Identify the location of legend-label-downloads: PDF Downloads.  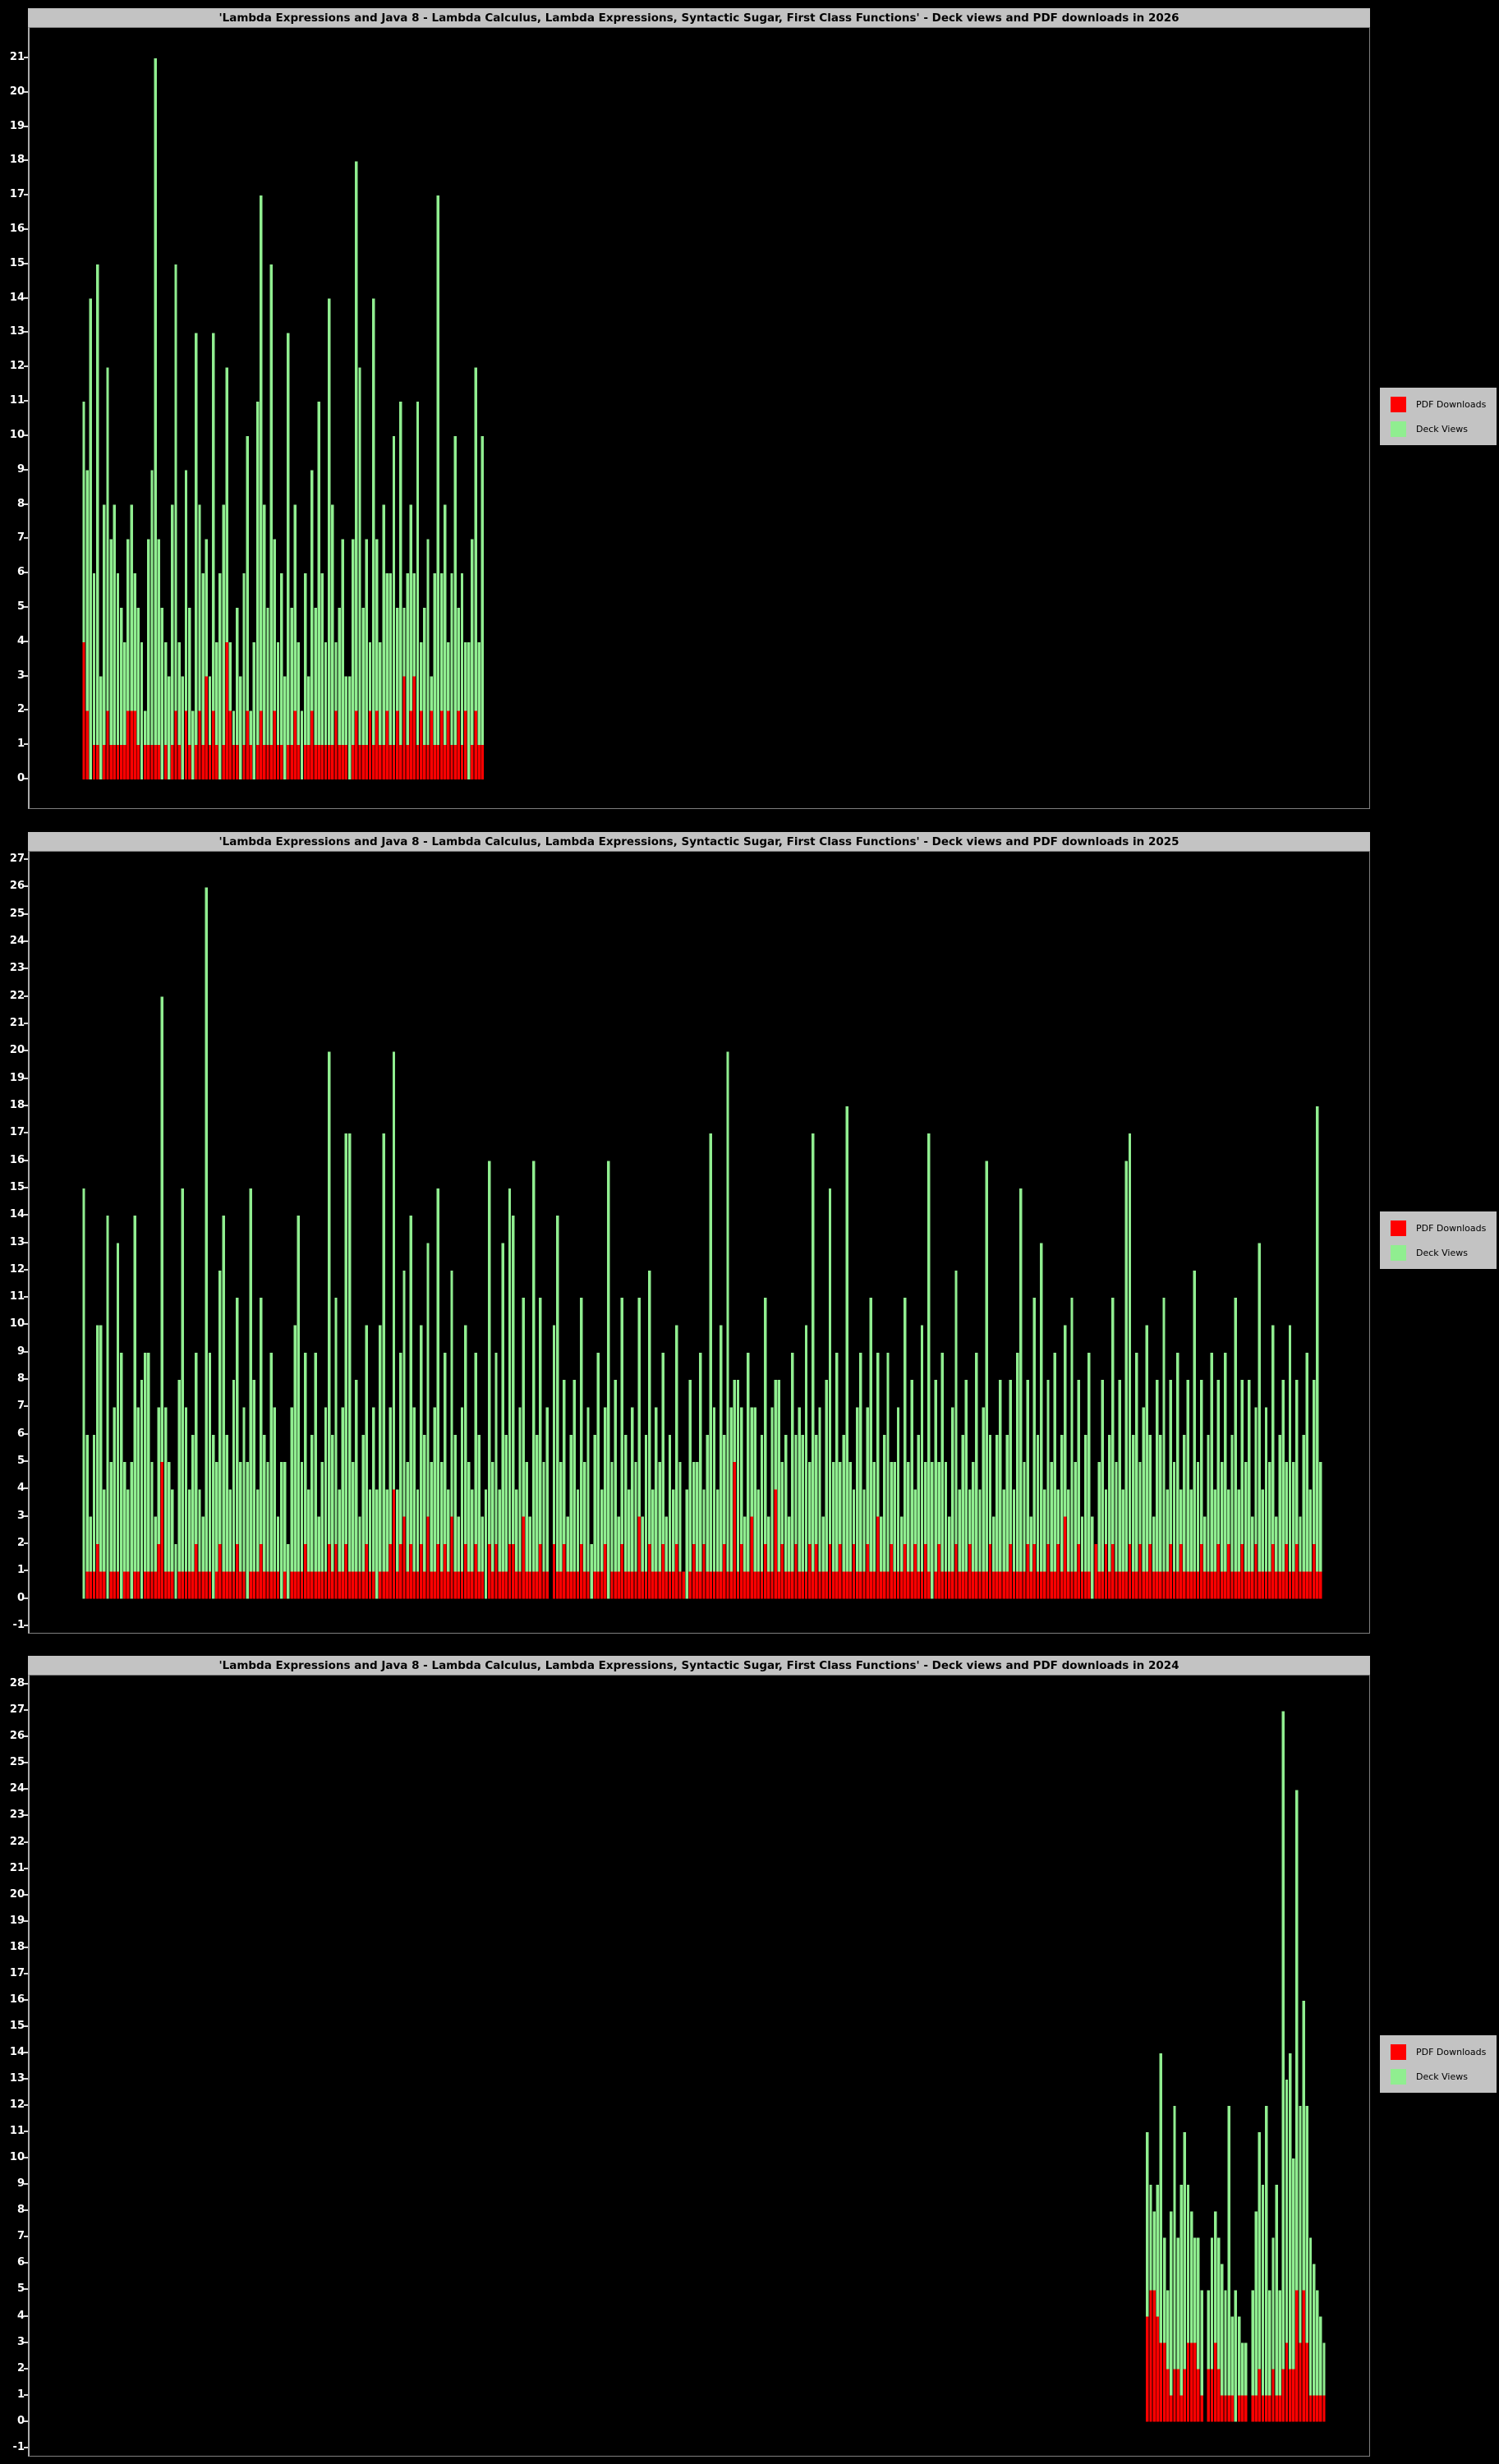
(1451, 404).